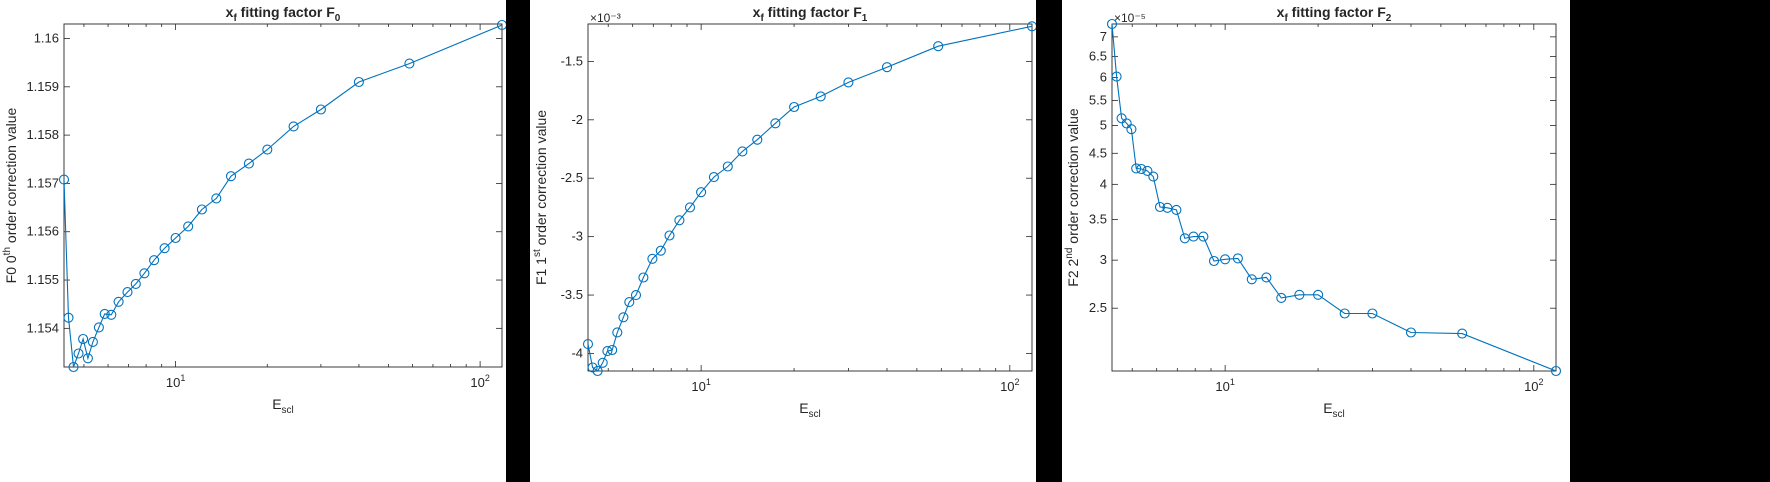 The height and width of the screenshot is (482, 1770). I want to click on y-axis-label: F1 1st order correction value, so click(540, 197).